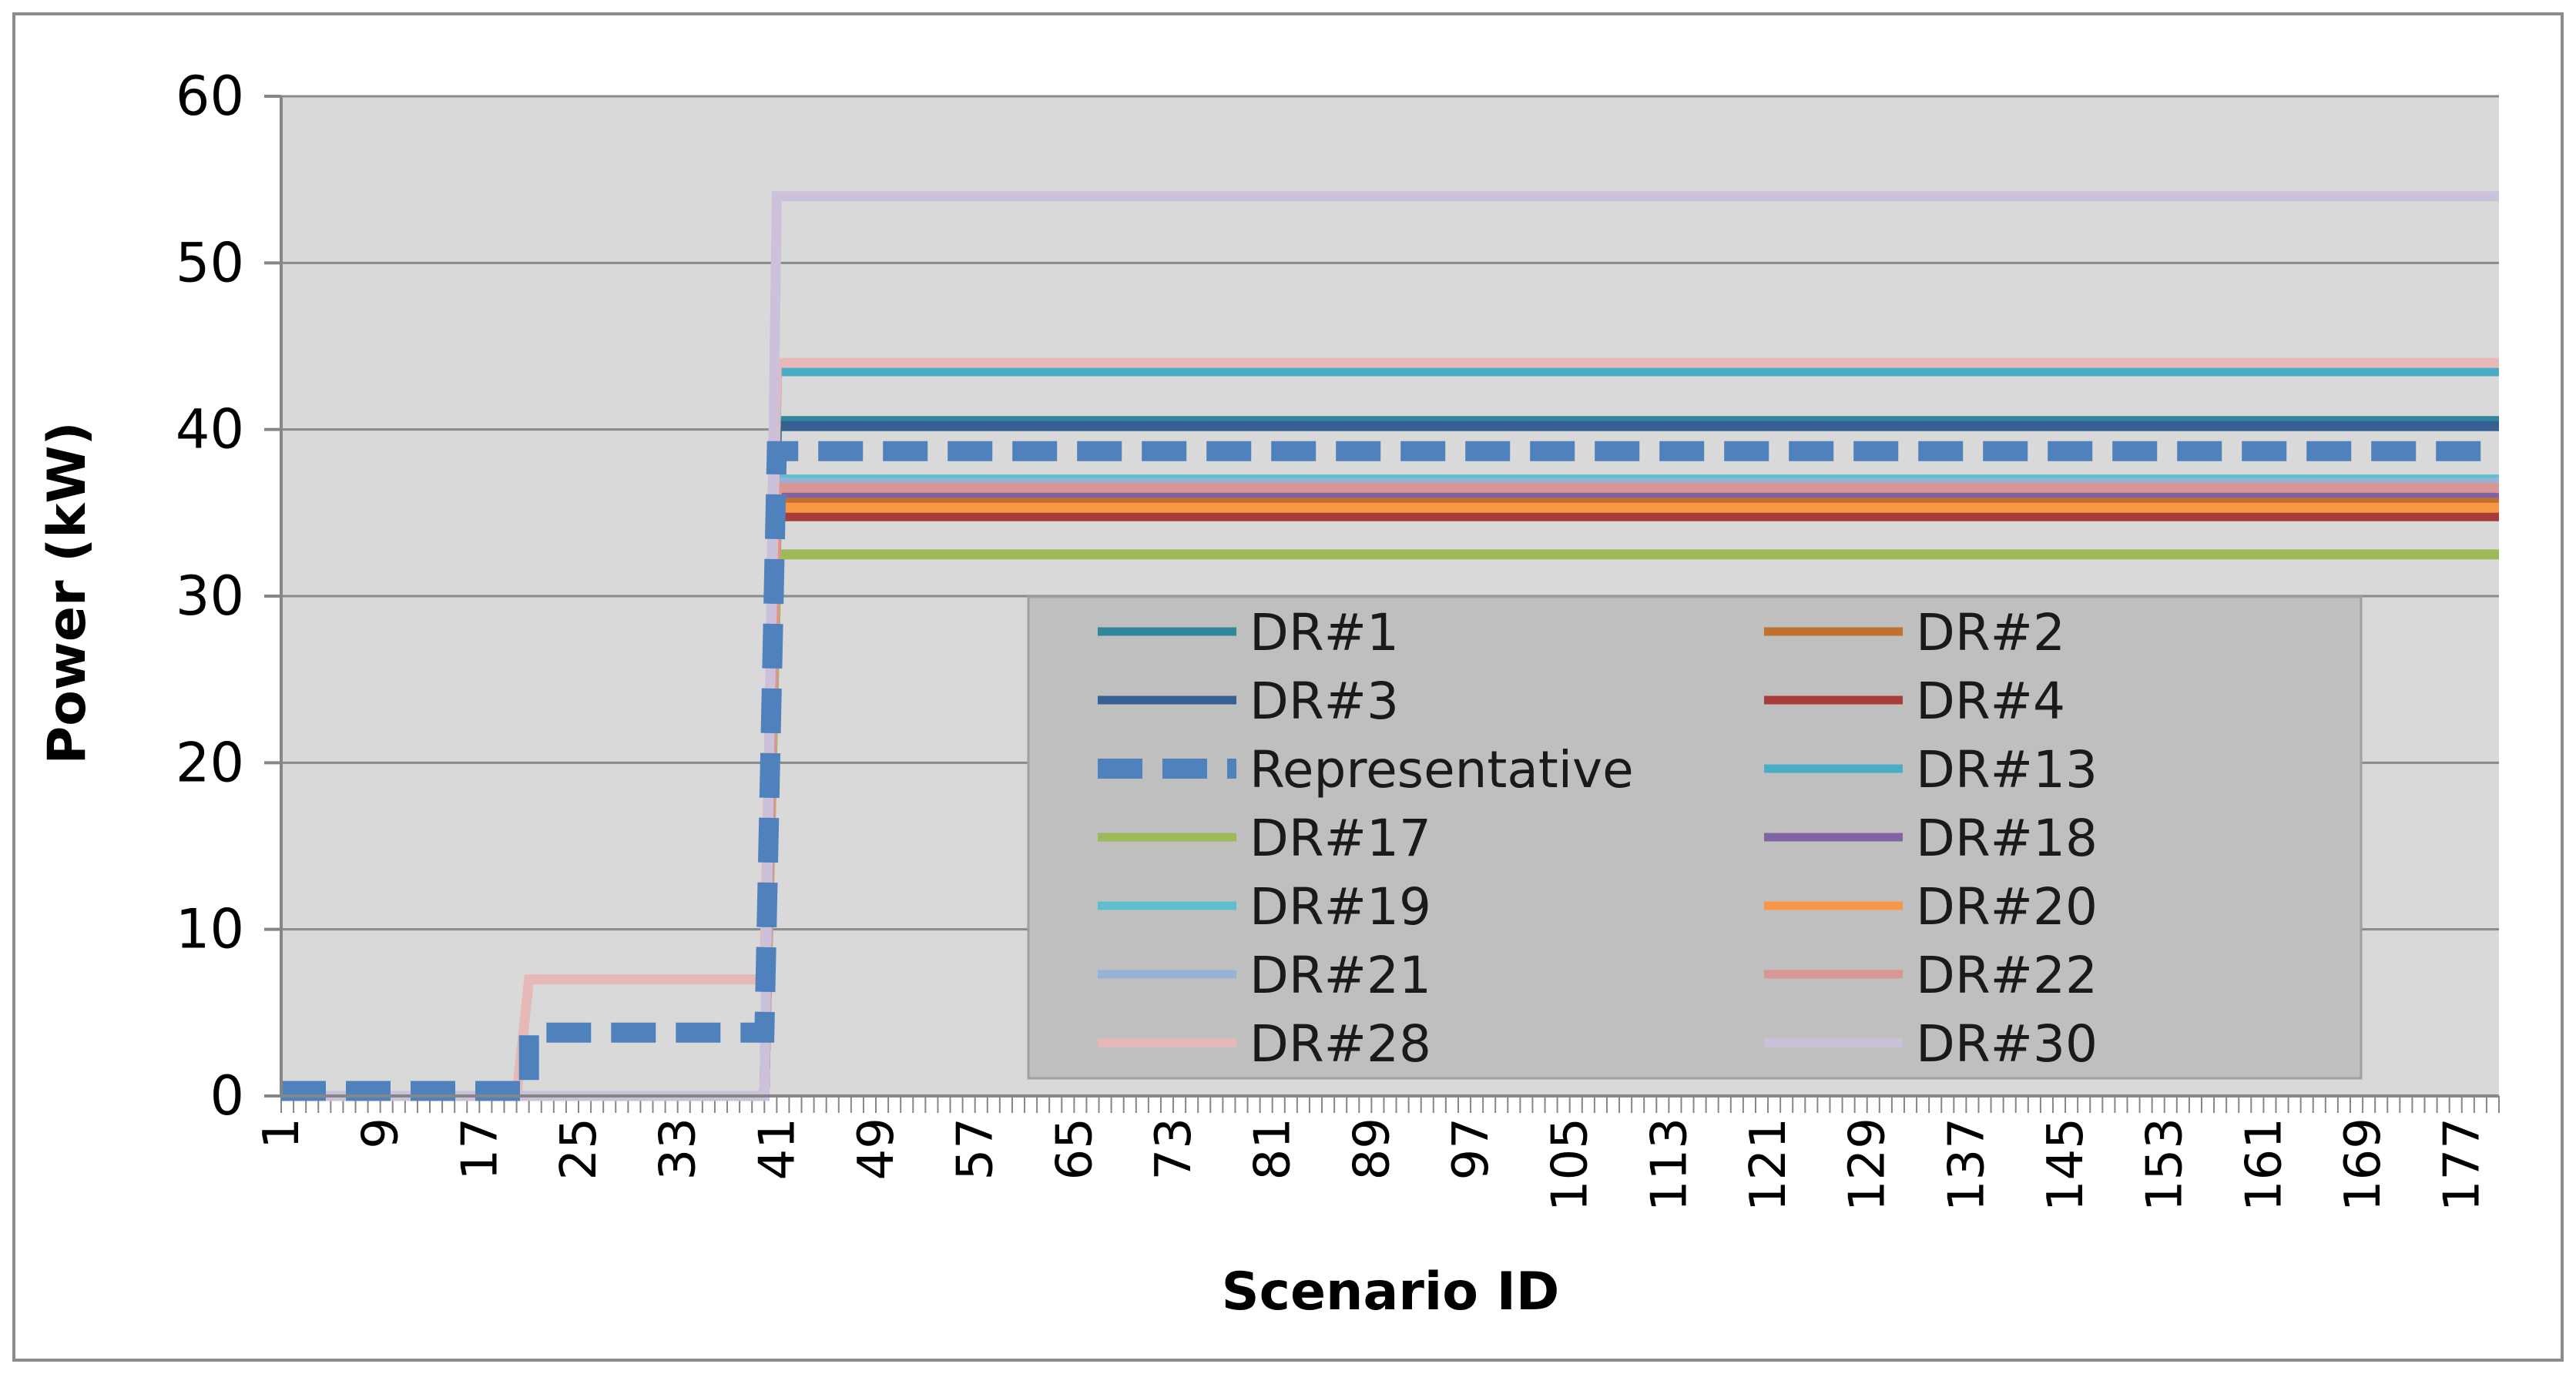  I want to click on legend-label: DR#21, so click(1340, 975).